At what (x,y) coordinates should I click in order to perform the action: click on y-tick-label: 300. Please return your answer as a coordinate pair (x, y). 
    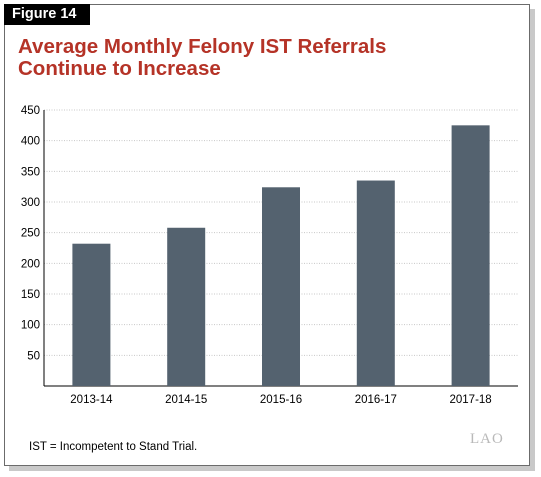
    Looking at the image, I should click on (30, 203).